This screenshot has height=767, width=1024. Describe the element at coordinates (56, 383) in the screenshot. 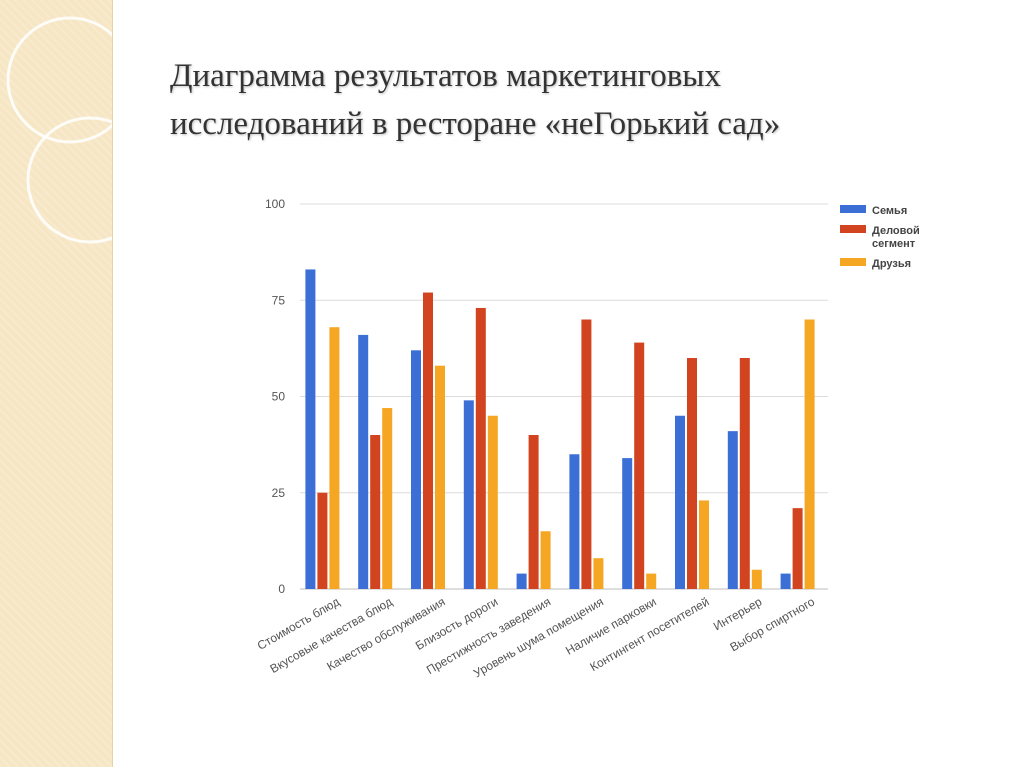

I see `decorative-side-panel` at that location.